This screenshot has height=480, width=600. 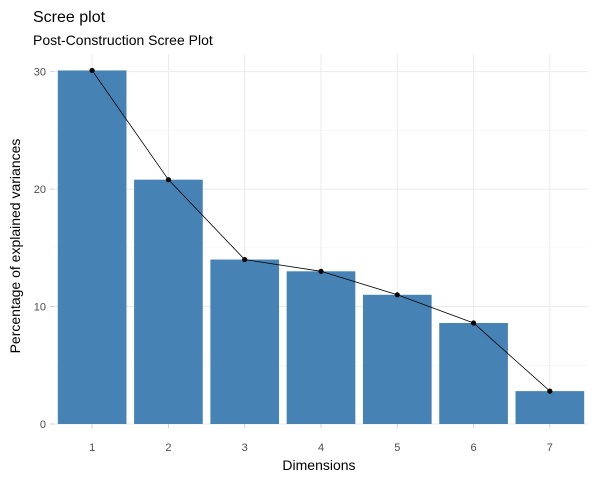 I want to click on y-tick-label: 0, so click(x=43, y=425).